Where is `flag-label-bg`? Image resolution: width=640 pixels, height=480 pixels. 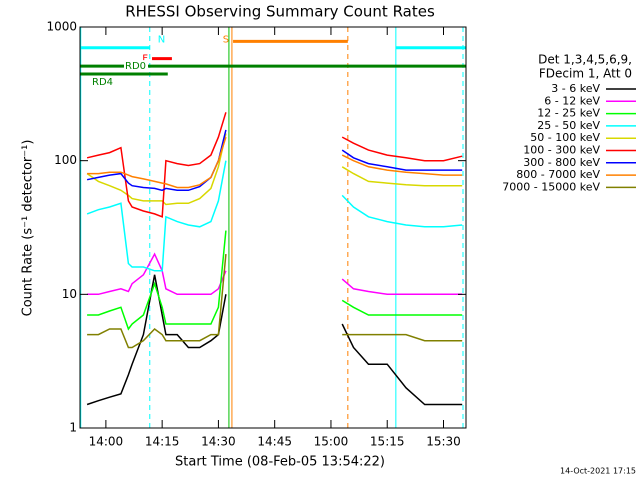 flag-label-bg is located at coordinates (136, 66).